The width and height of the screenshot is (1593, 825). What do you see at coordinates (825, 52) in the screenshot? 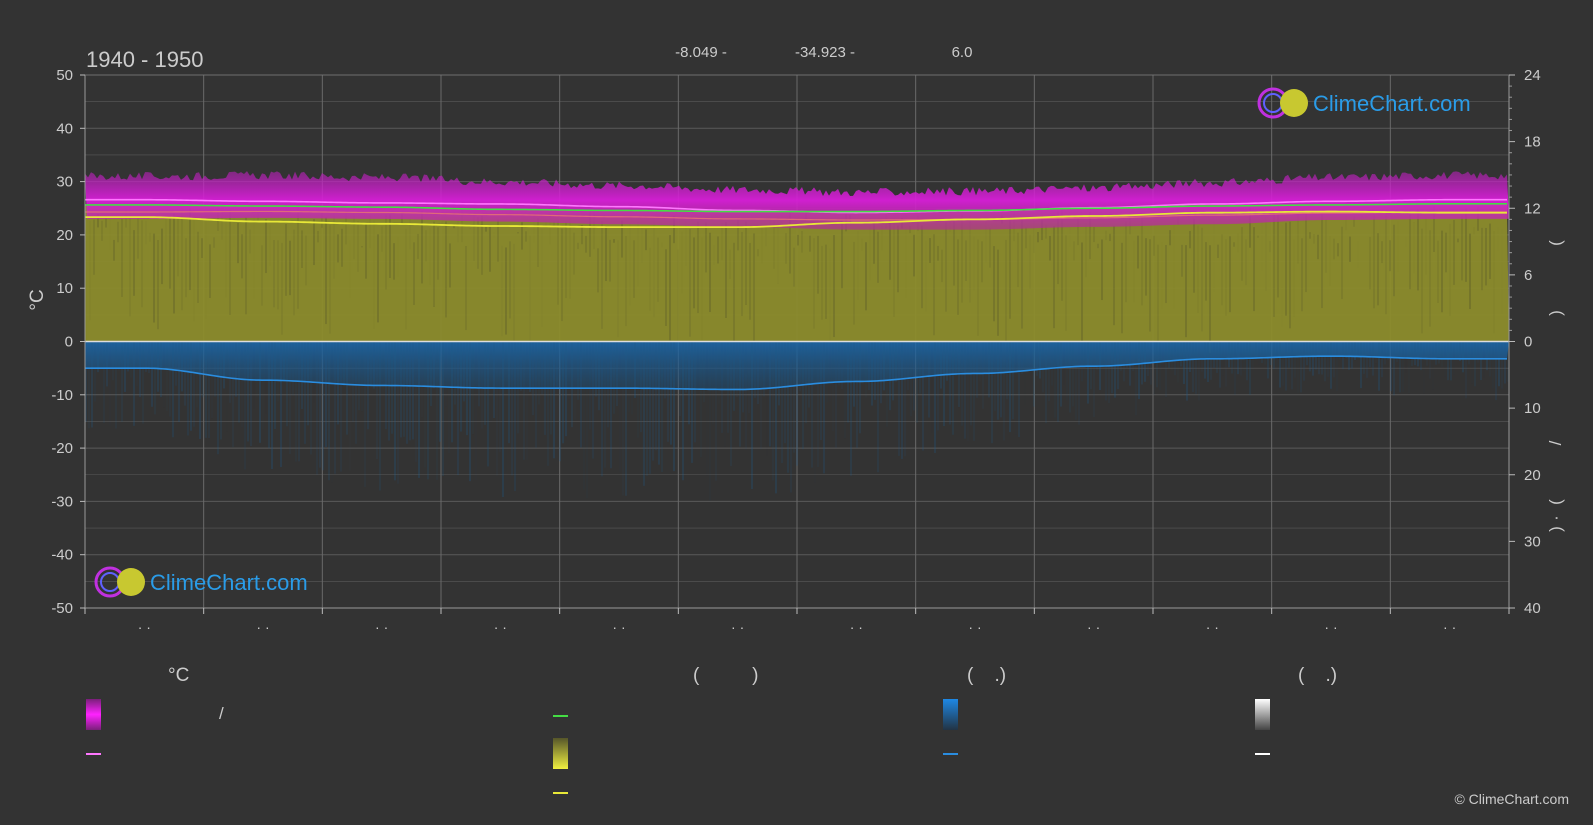
I see `longitude-label: -34.923 -` at bounding box center [825, 52].